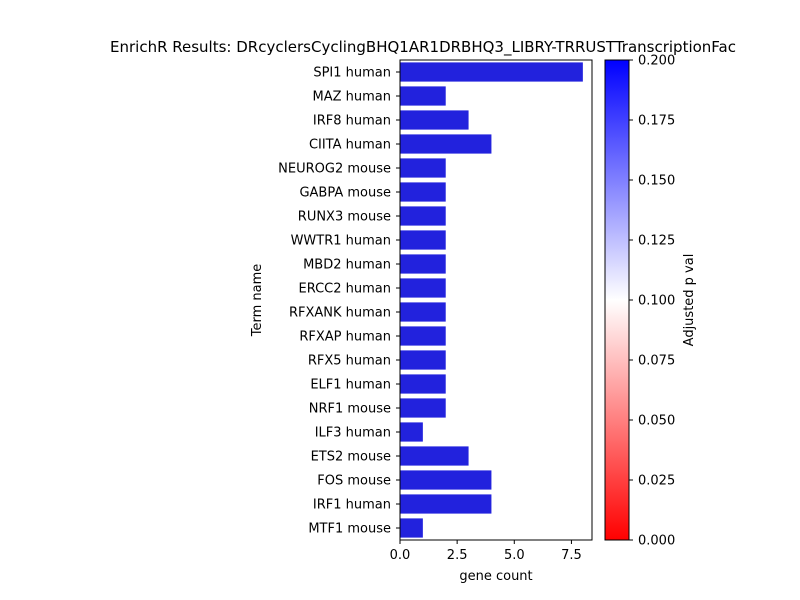  Describe the element at coordinates (353, 433) in the screenshot. I see `y-tick-label-15: ILF3 human` at that location.